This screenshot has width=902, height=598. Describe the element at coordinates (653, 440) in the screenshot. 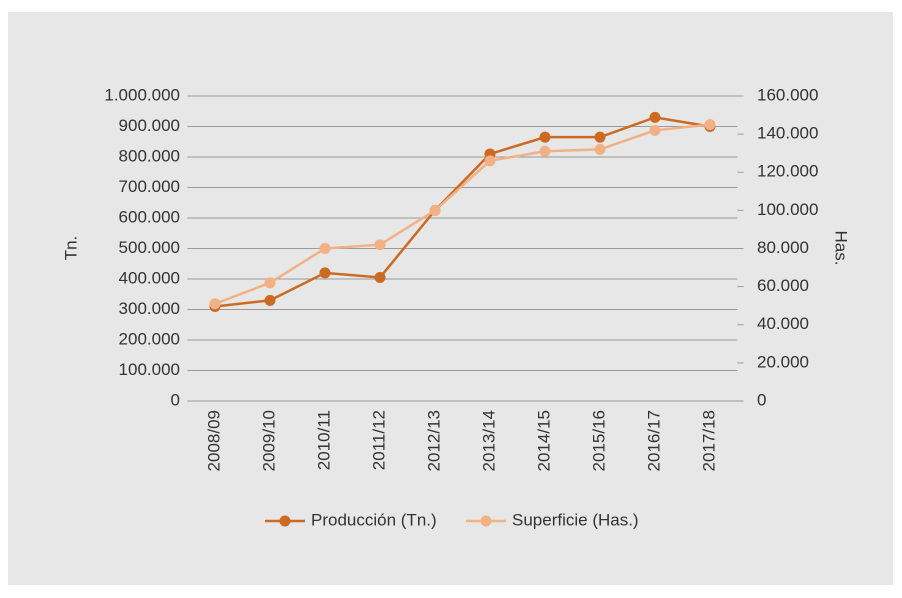

I see `x-tick-label: 2016/17` at that location.